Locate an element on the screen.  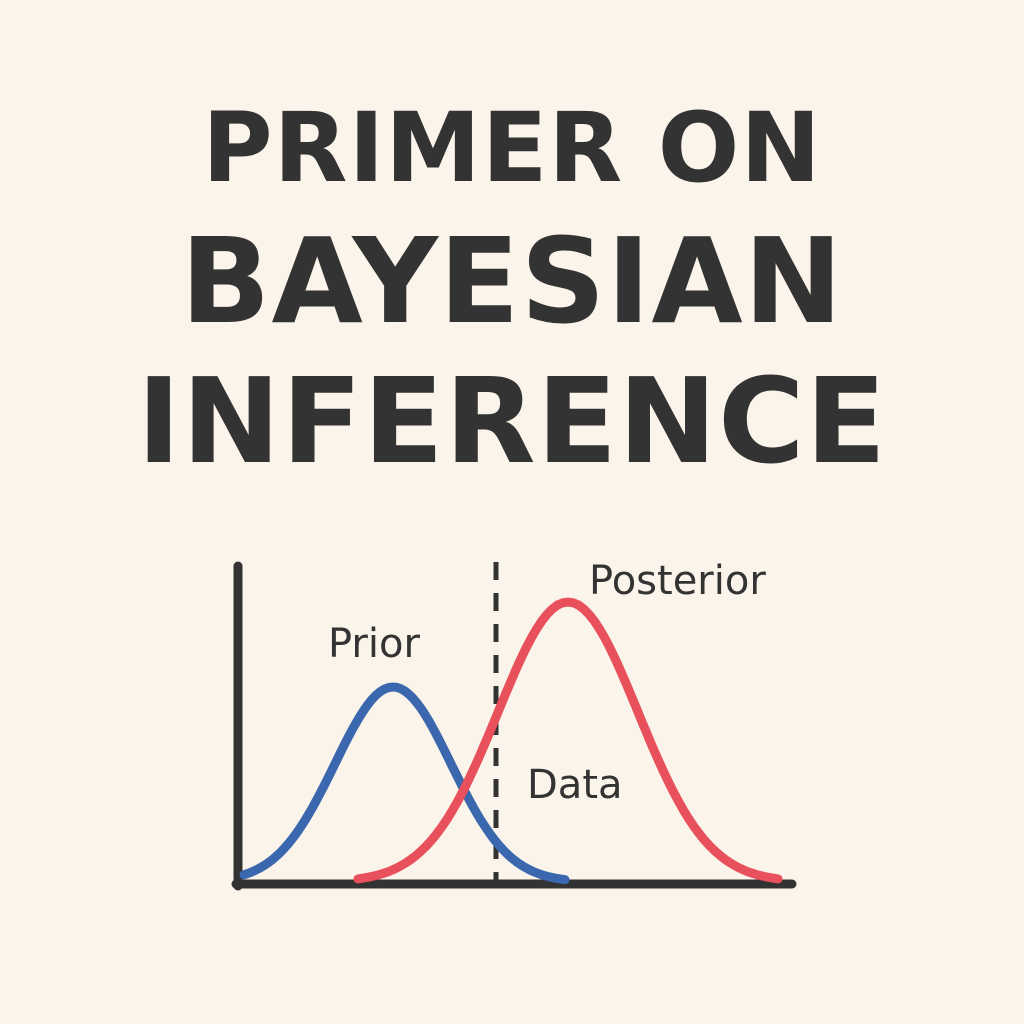
title-line-3: INFERENCE is located at coordinates (512, 421).